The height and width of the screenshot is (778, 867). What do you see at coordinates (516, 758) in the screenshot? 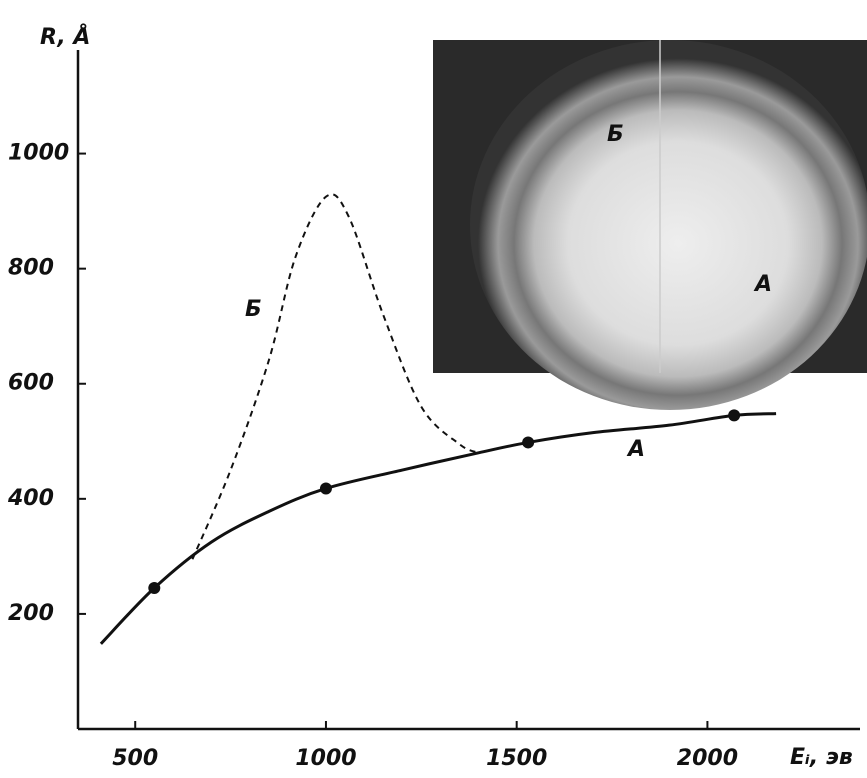
I see `x-tick-label: 1500` at bounding box center [516, 758].